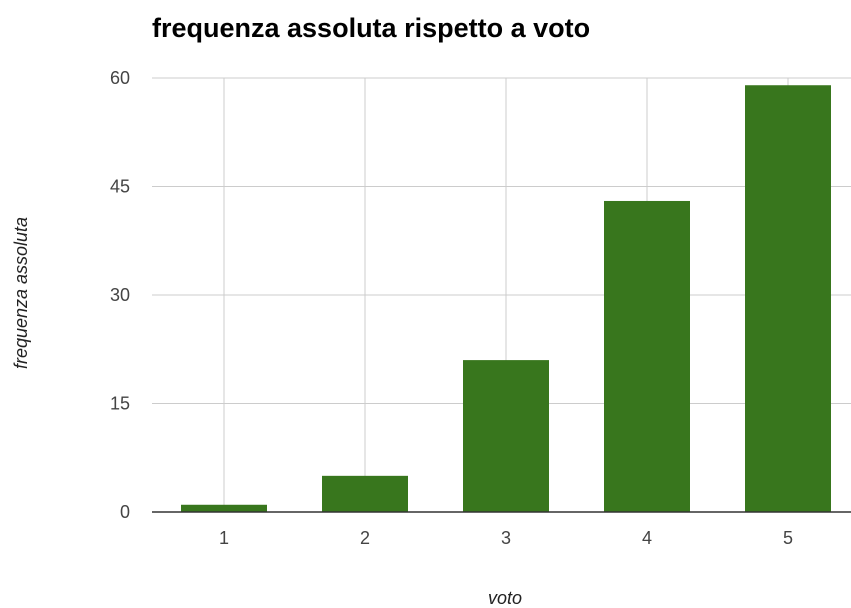 The width and height of the screenshot is (851, 608). Describe the element at coordinates (21, 293) in the screenshot. I see `y-axis-label: frequenza assoluta` at that location.